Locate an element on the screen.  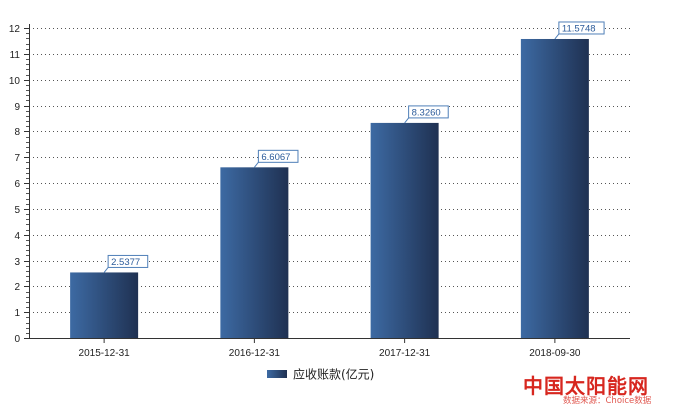
x-tick-label: 2016-12-31 is located at coordinates (255, 353).